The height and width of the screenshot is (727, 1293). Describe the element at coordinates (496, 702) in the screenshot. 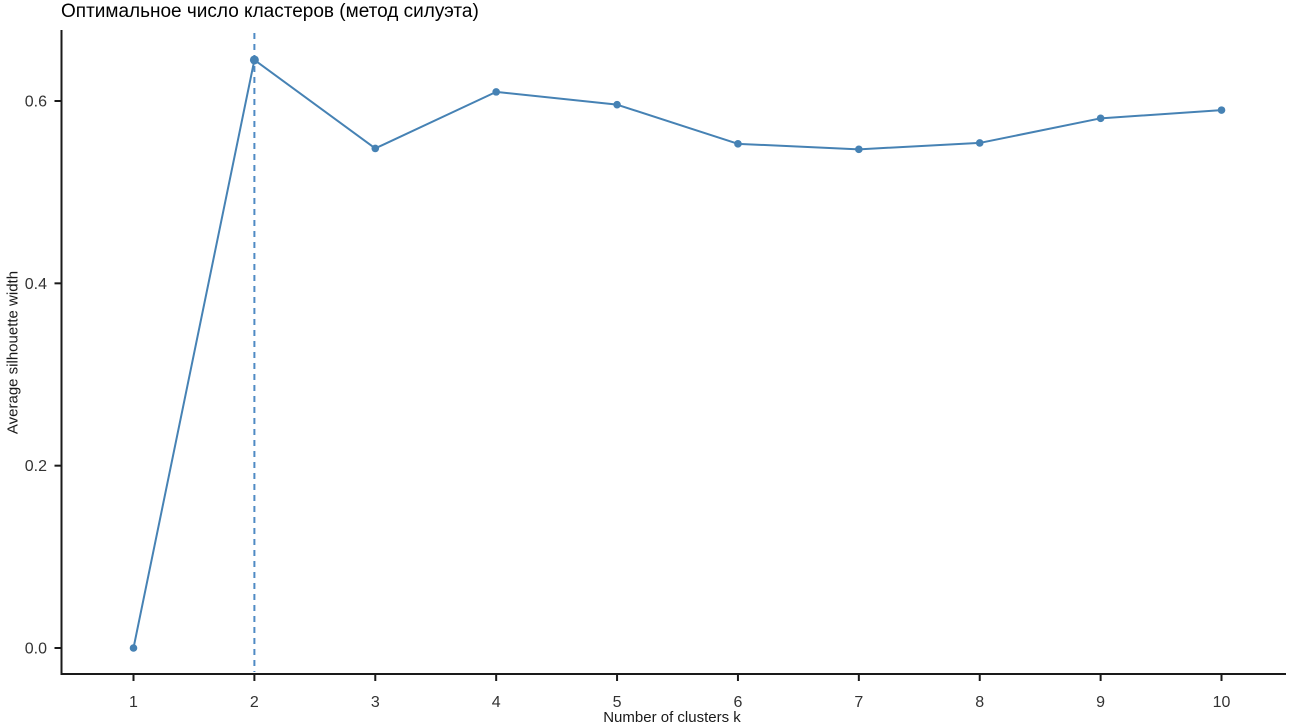

I see `x-tick-label: 4` at that location.